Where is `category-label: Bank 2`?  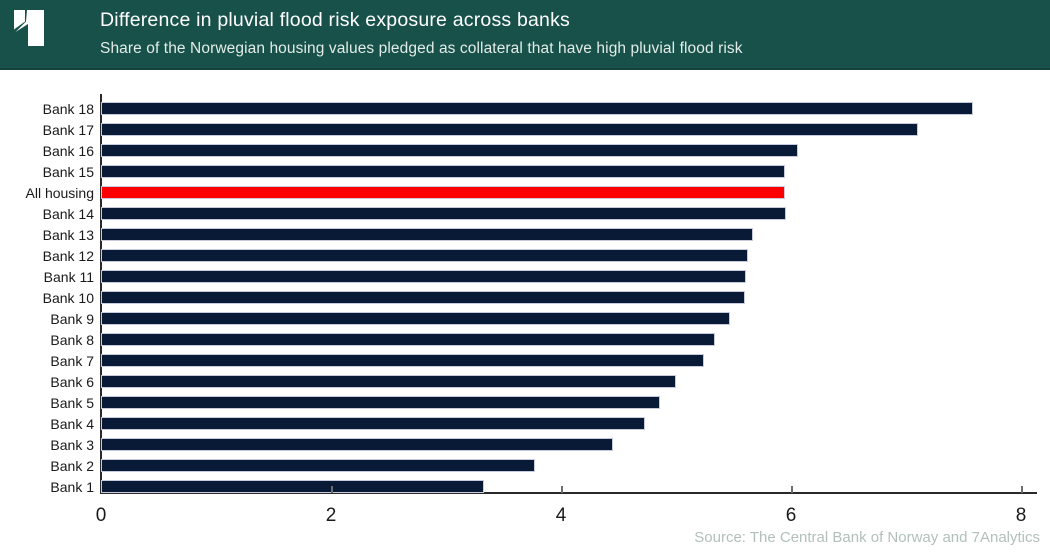
category-label: Bank 2 is located at coordinates (72, 465).